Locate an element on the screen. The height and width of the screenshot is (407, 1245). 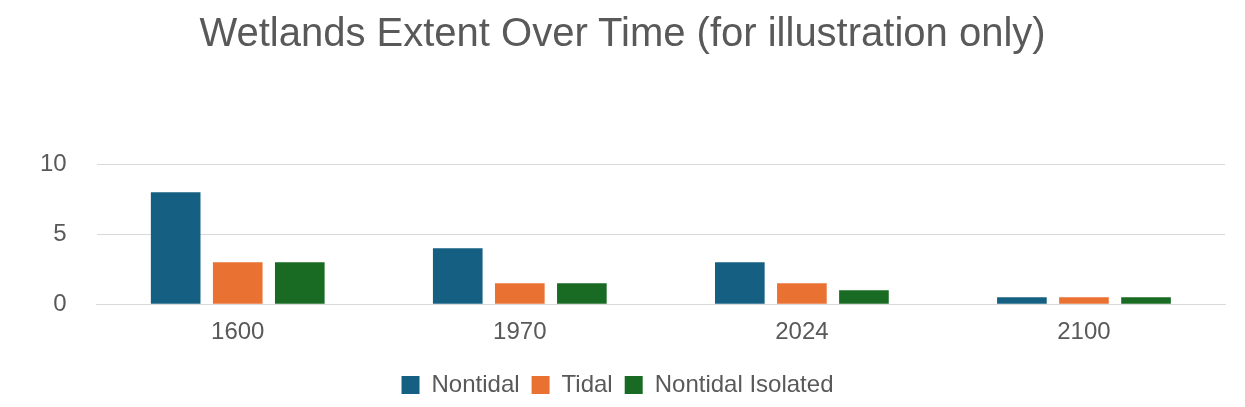
legend-label: Tidal is located at coordinates (587, 383).